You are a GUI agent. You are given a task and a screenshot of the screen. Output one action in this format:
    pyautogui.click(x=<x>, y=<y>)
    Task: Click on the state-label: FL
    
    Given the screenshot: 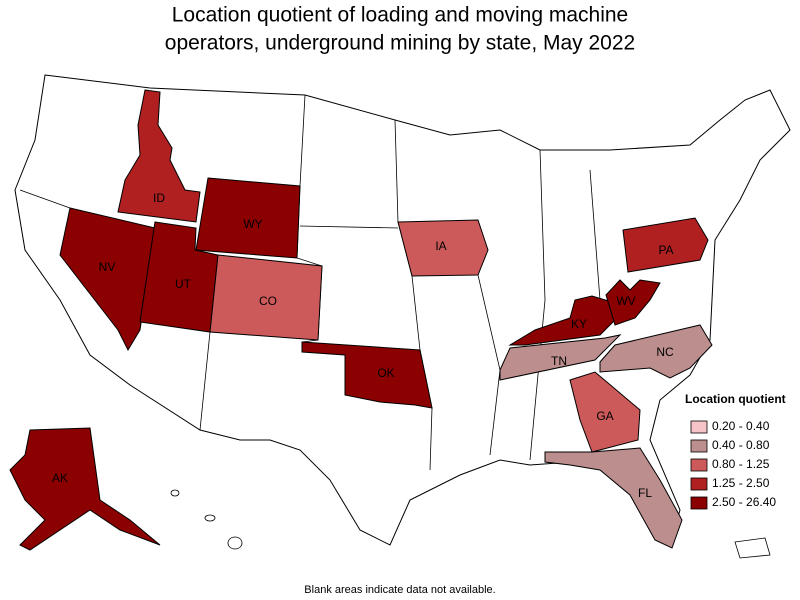 What is the action you would take?
    pyautogui.click(x=645, y=493)
    